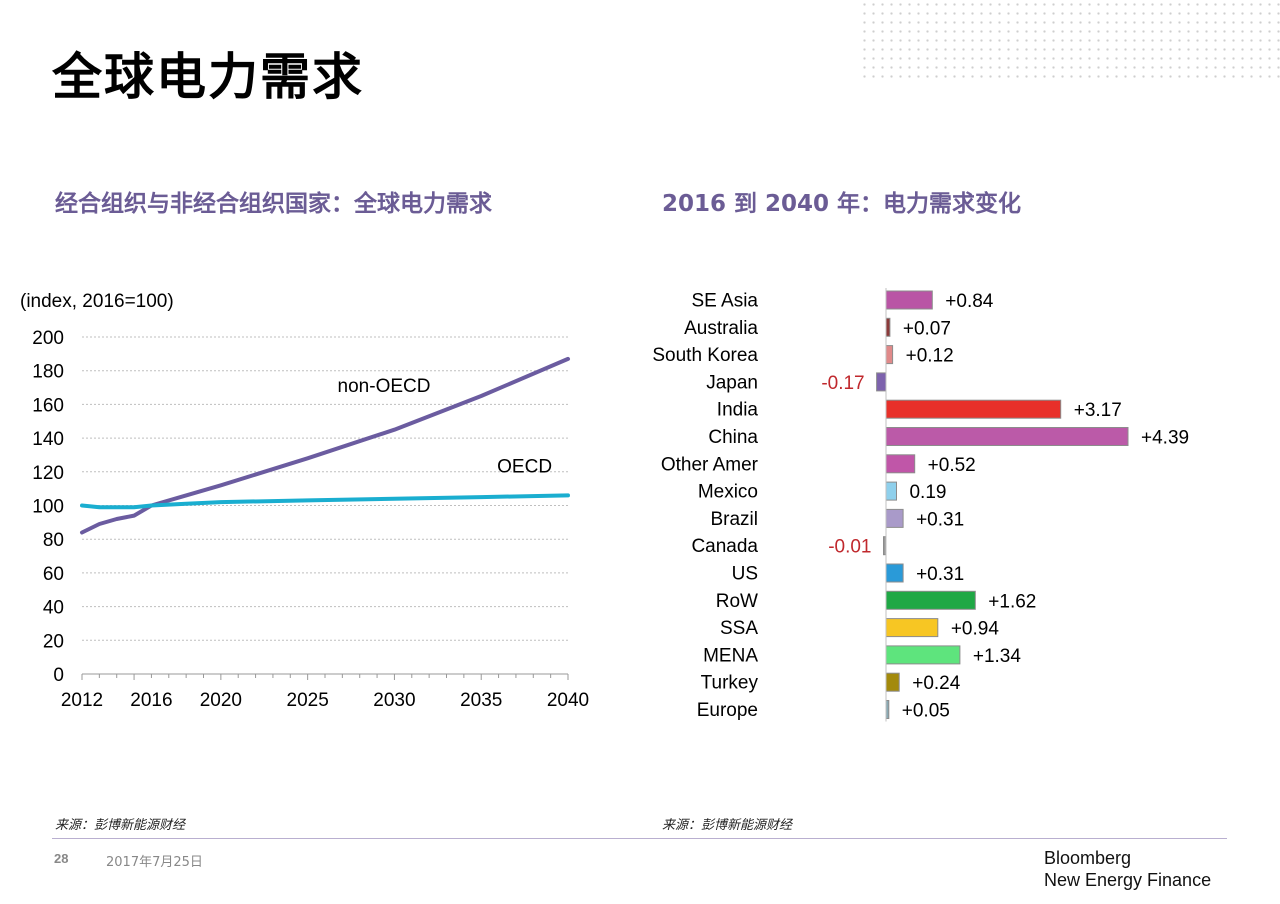 The width and height of the screenshot is (1280, 904). What do you see at coordinates (48, 405) in the screenshot?
I see `y-tick-label: 160` at bounding box center [48, 405].